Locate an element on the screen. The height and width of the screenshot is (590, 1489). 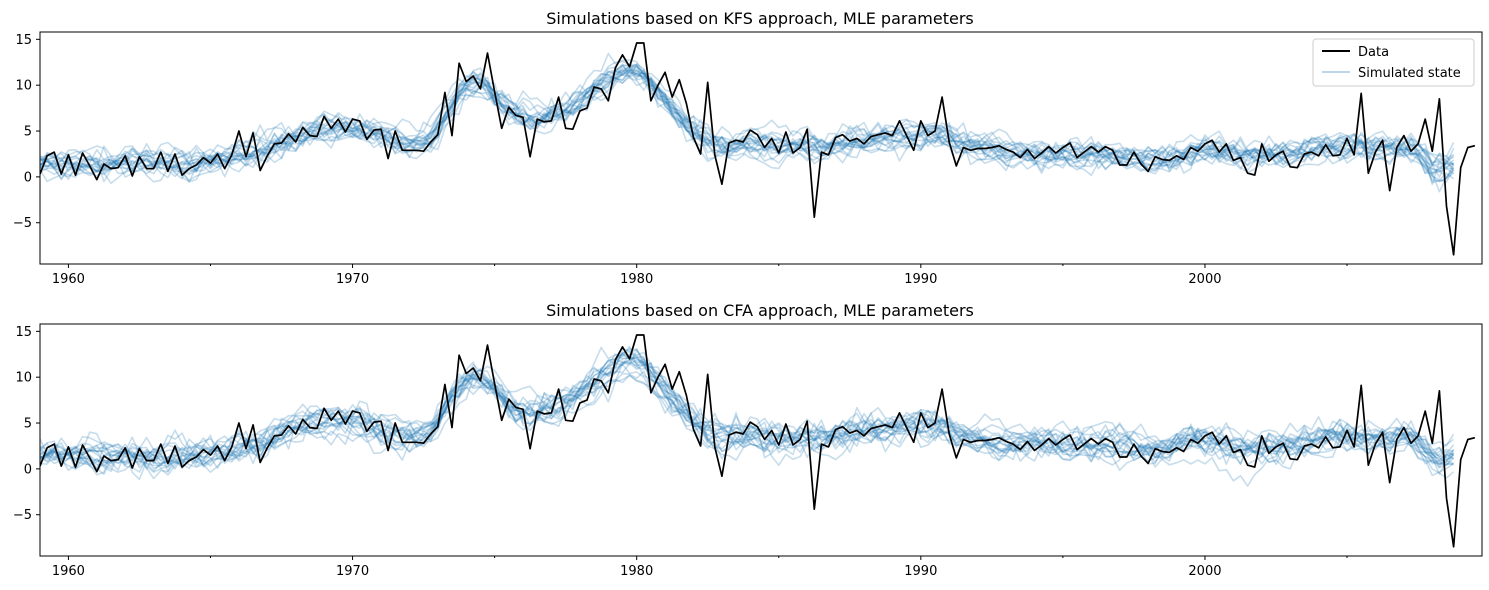
legend-box is located at coordinates (1393, 62).